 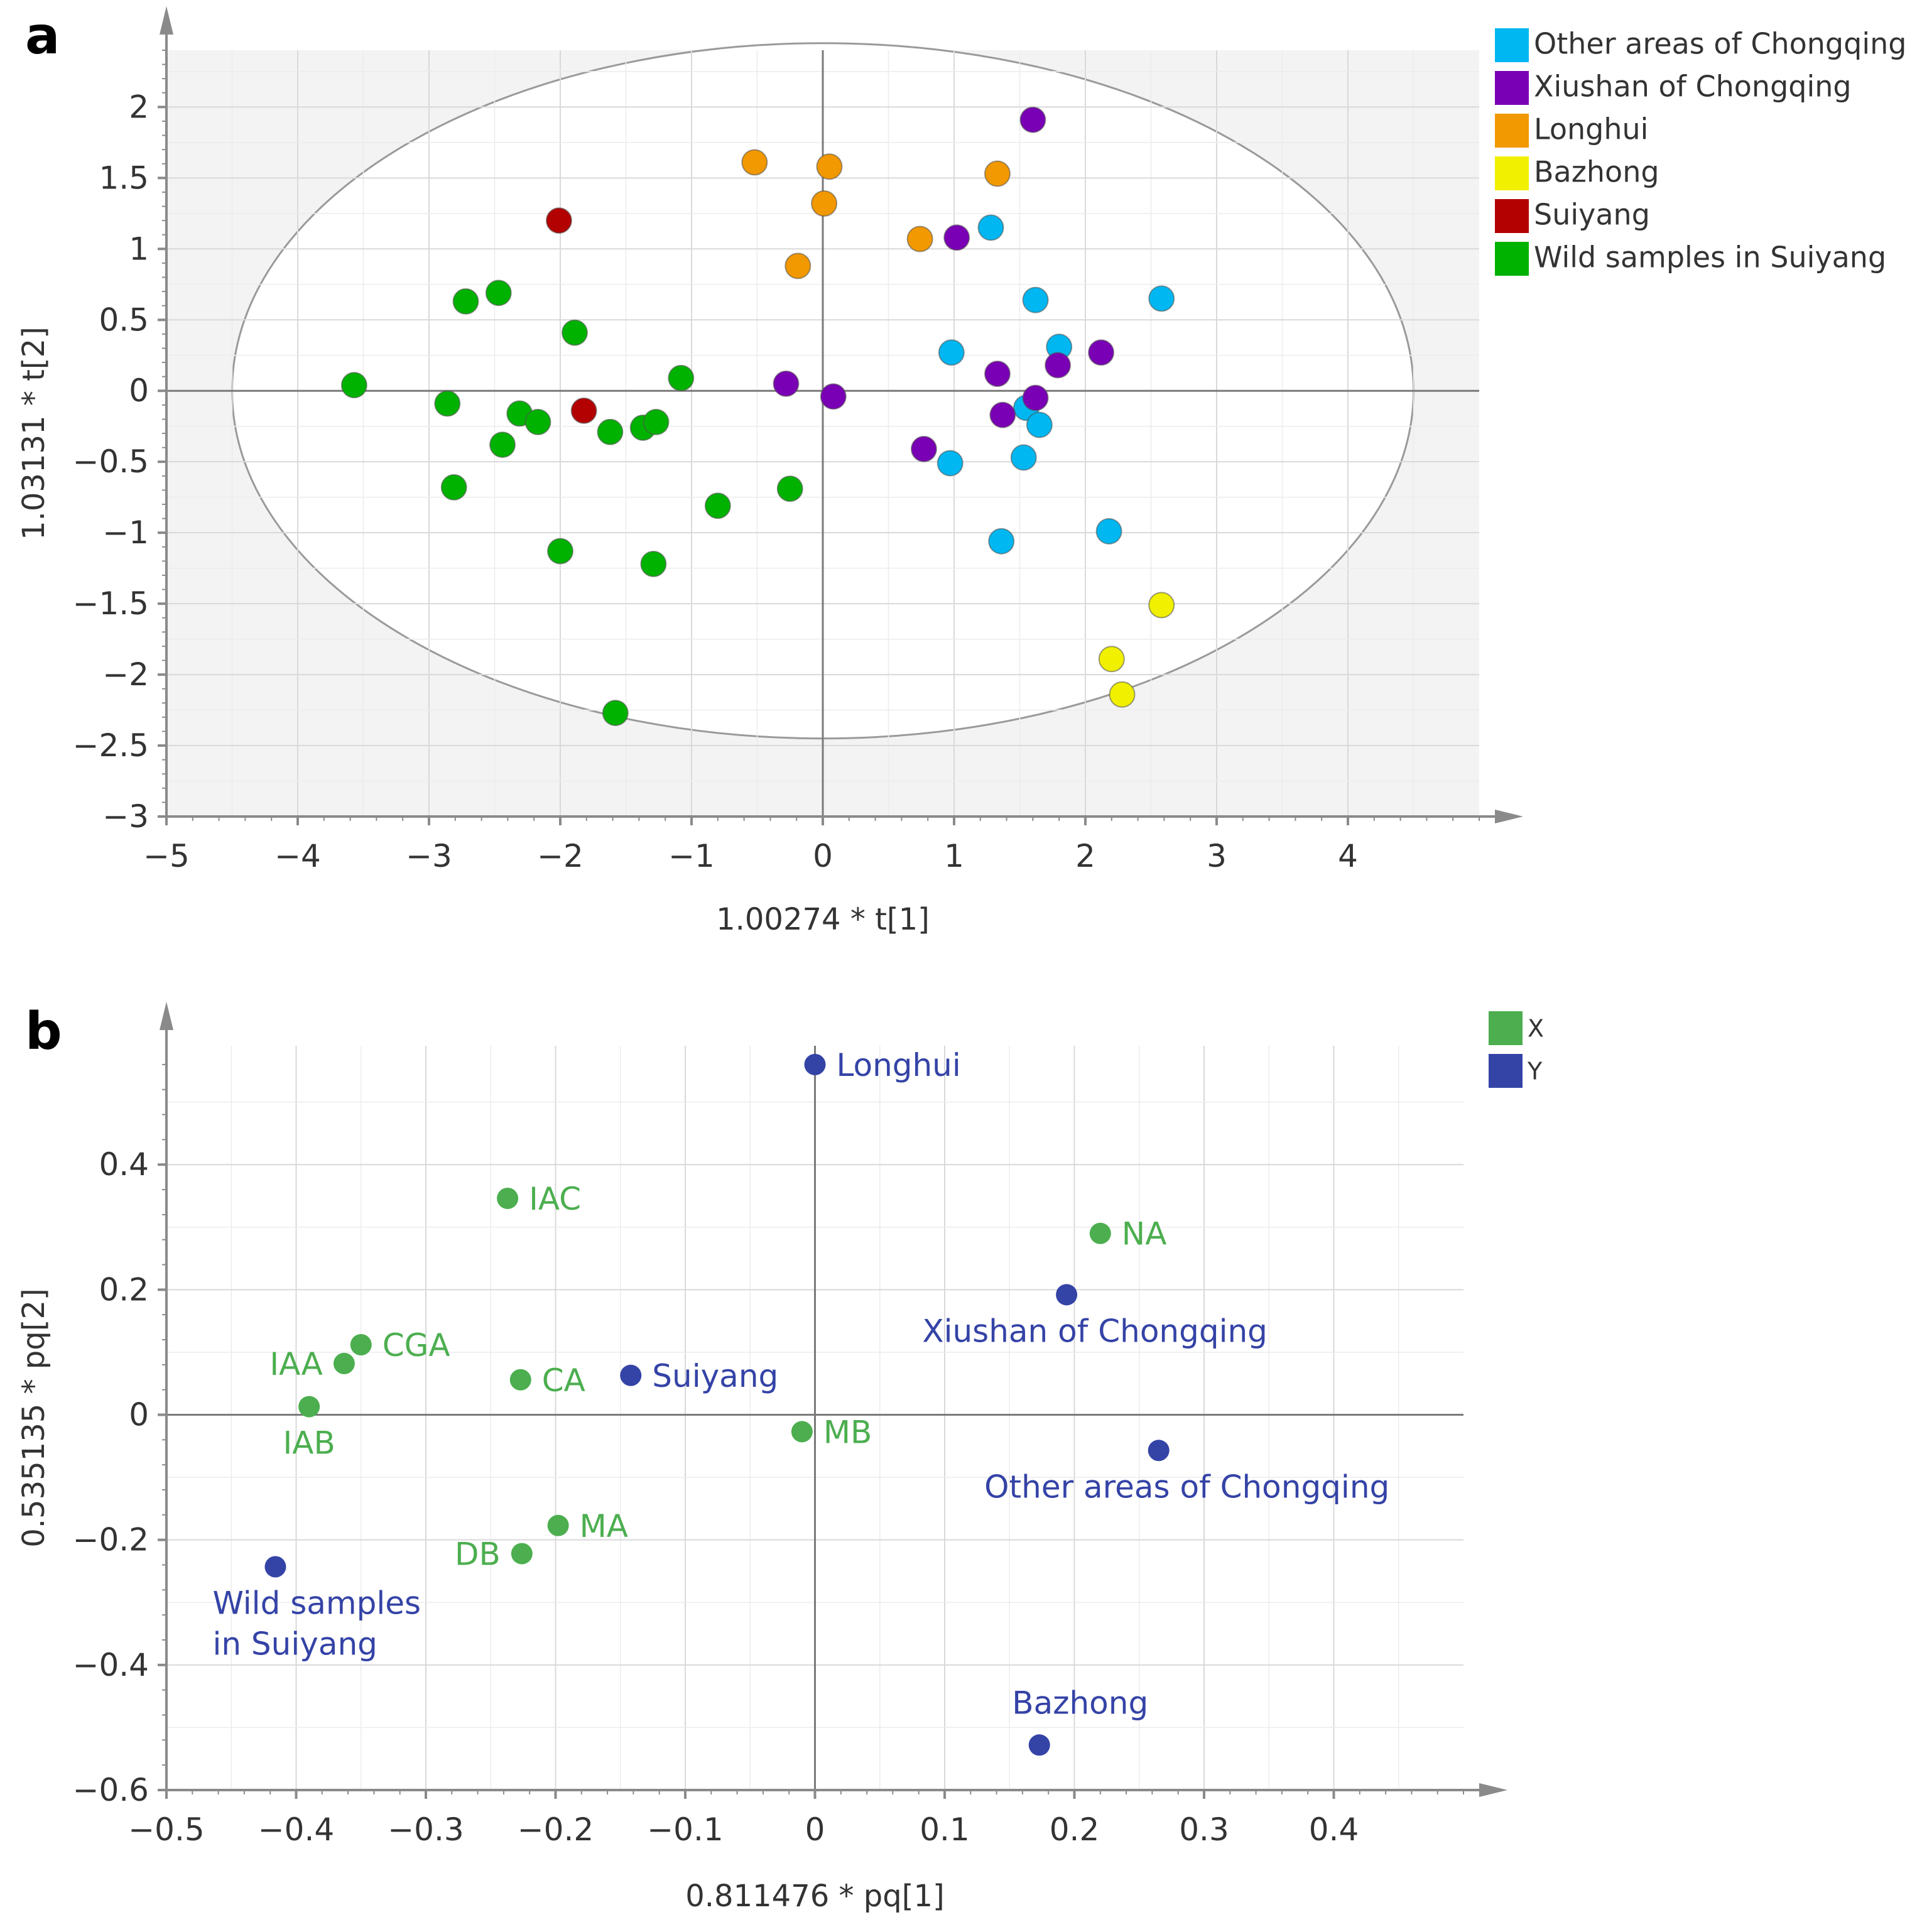 What do you see at coordinates (848, 1432) in the screenshot?
I see `point-label-line: MB` at bounding box center [848, 1432].